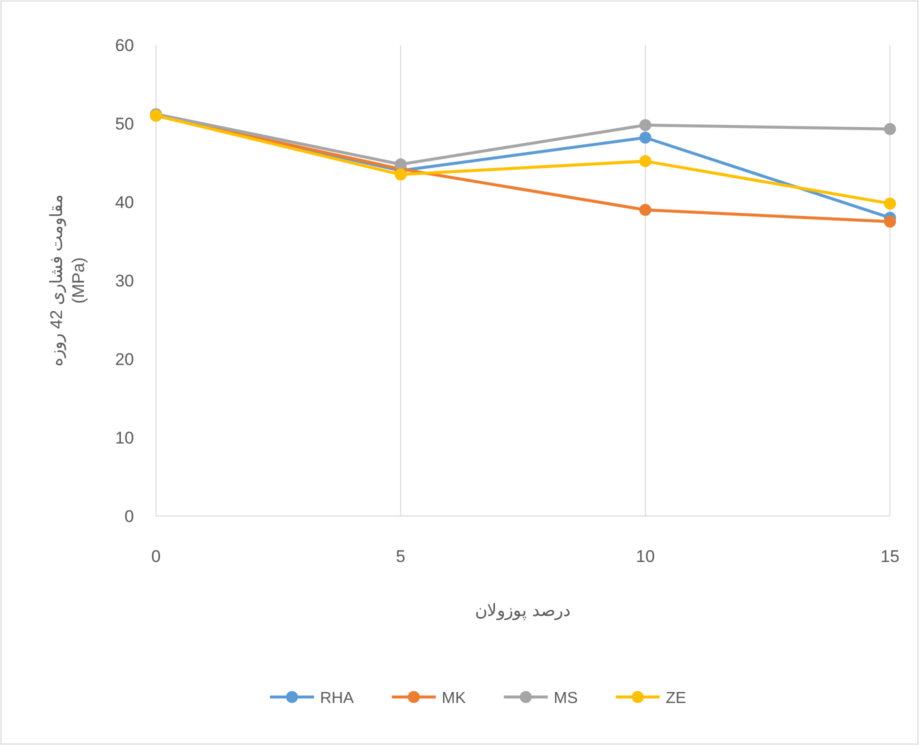 This screenshot has width=919, height=745. Describe the element at coordinates (124, 202) in the screenshot. I see `y-tick-label: 40` at that location.